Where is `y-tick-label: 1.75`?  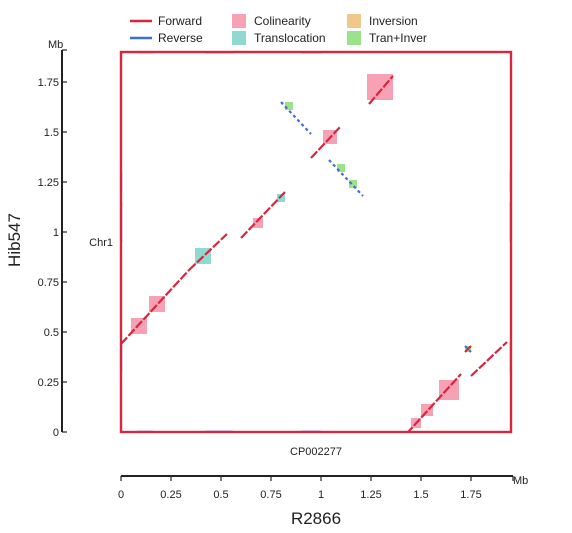
y-tick-label: 1.75 is located at coordinates (48, 83).